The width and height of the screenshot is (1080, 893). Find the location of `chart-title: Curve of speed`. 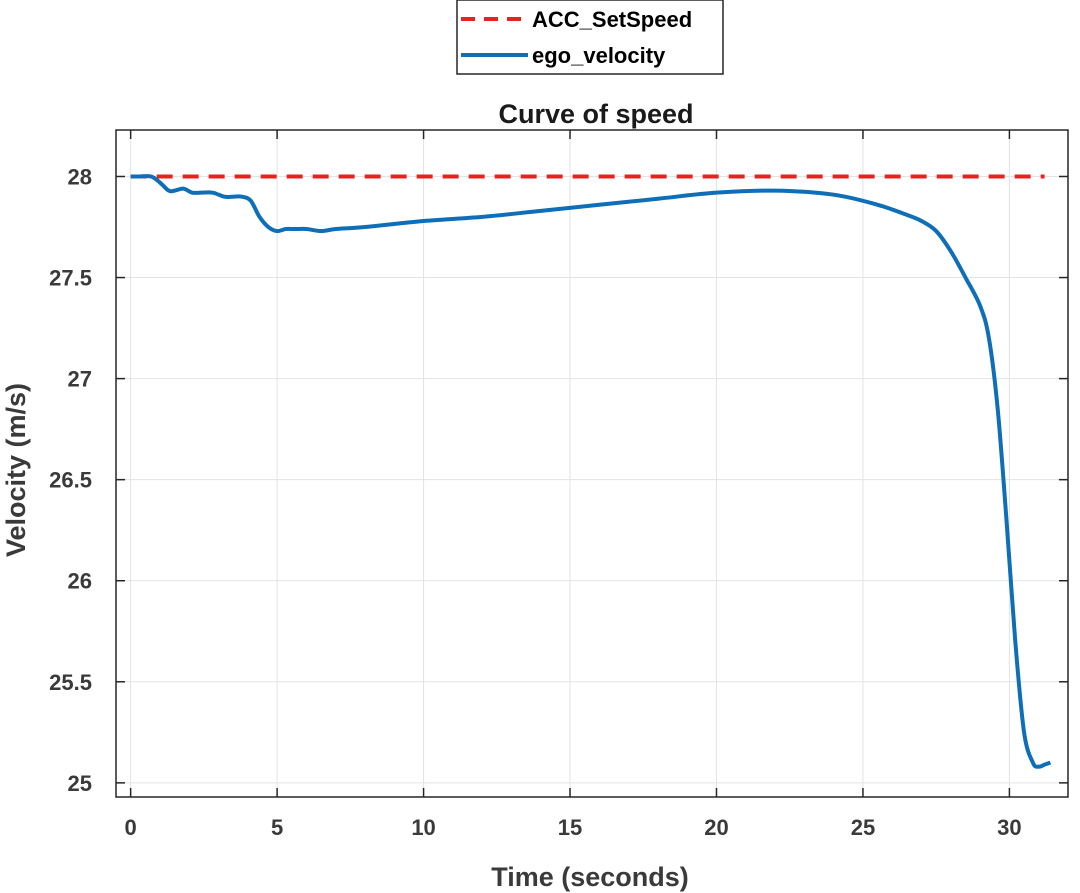

chart-title: Curve of speed is located at coordinates (595, 114).